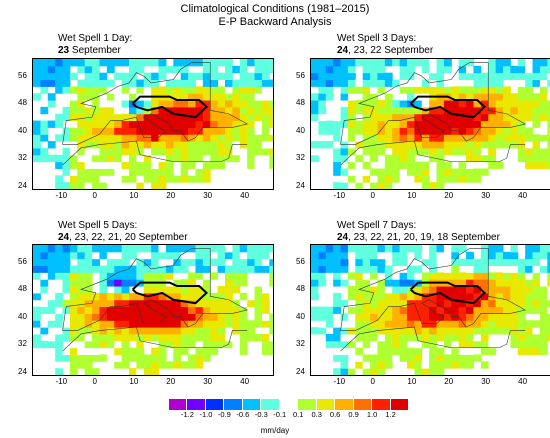 The height and width of the screenshot is (438, 550). What do you see at coordinates (208, 195) in the screenshot?
I see `x-tick-label: 30` at bounding box center [208, 195].